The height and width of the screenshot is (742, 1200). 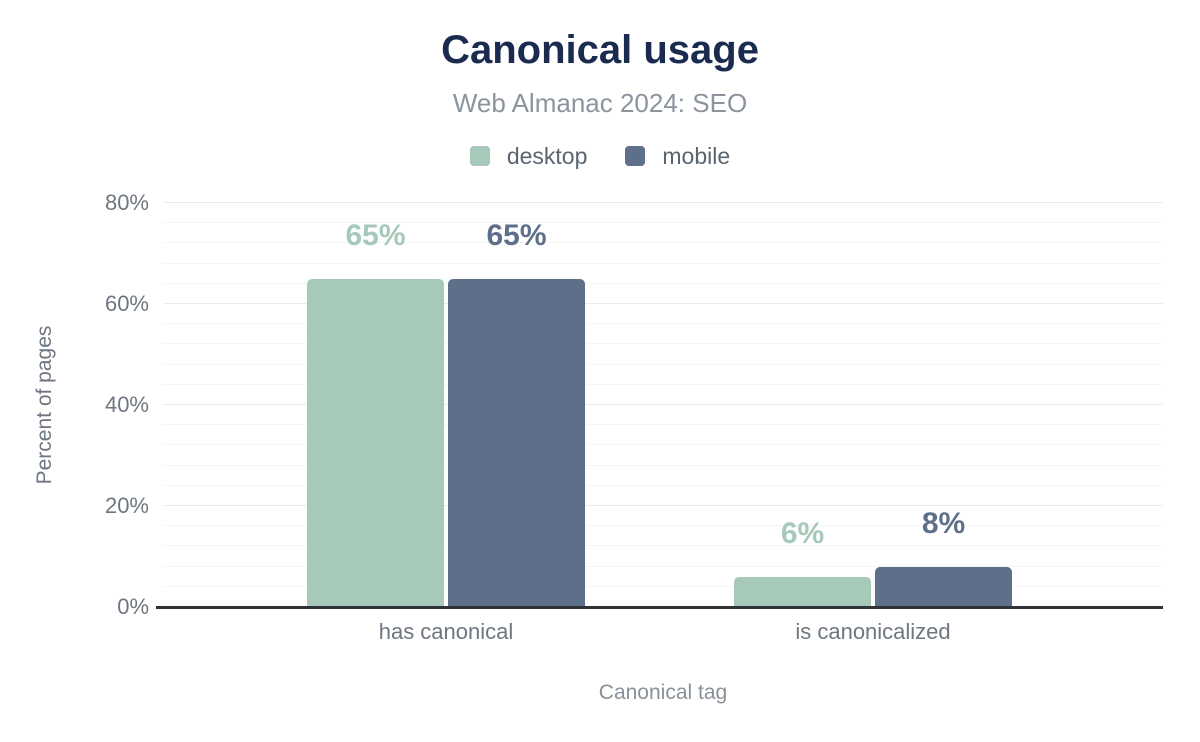 I want to click on y-tick-label: 80%, so click(x=126, y=202).